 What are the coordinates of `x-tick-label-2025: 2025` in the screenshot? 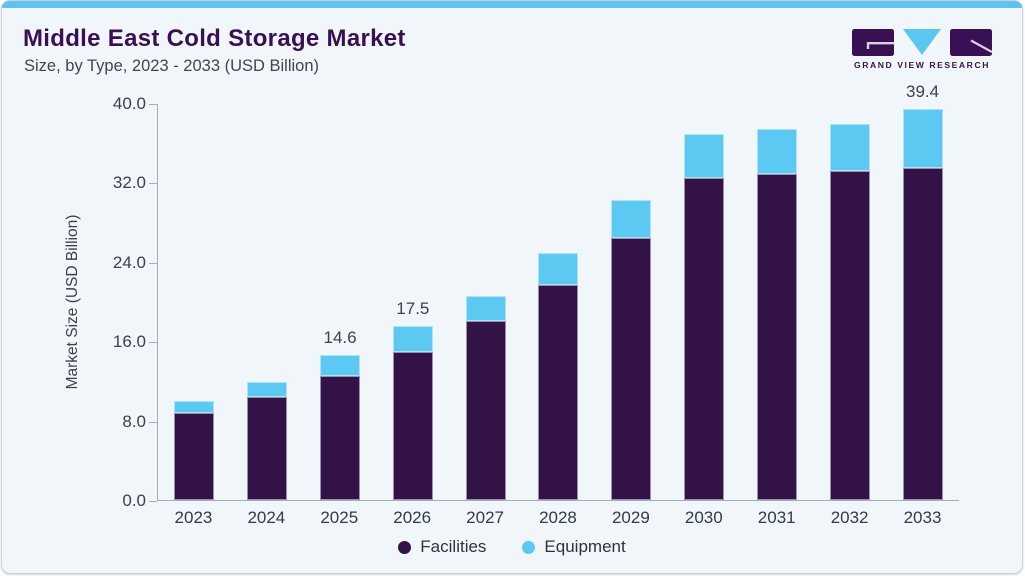 It's located at (339, 517).